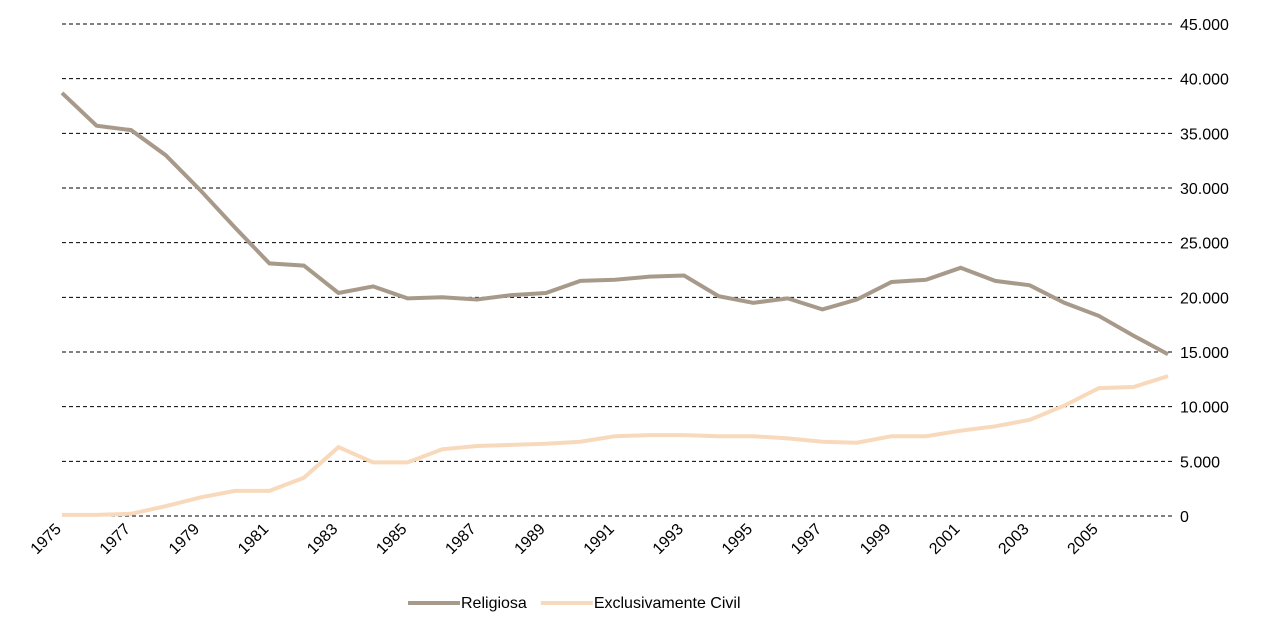 This screenshot has width=1263, height=626. What do you see at coordinates (253, 539) in the screenshot?
I see `x-tick-label: 1981` at bounding box center [253, 539].